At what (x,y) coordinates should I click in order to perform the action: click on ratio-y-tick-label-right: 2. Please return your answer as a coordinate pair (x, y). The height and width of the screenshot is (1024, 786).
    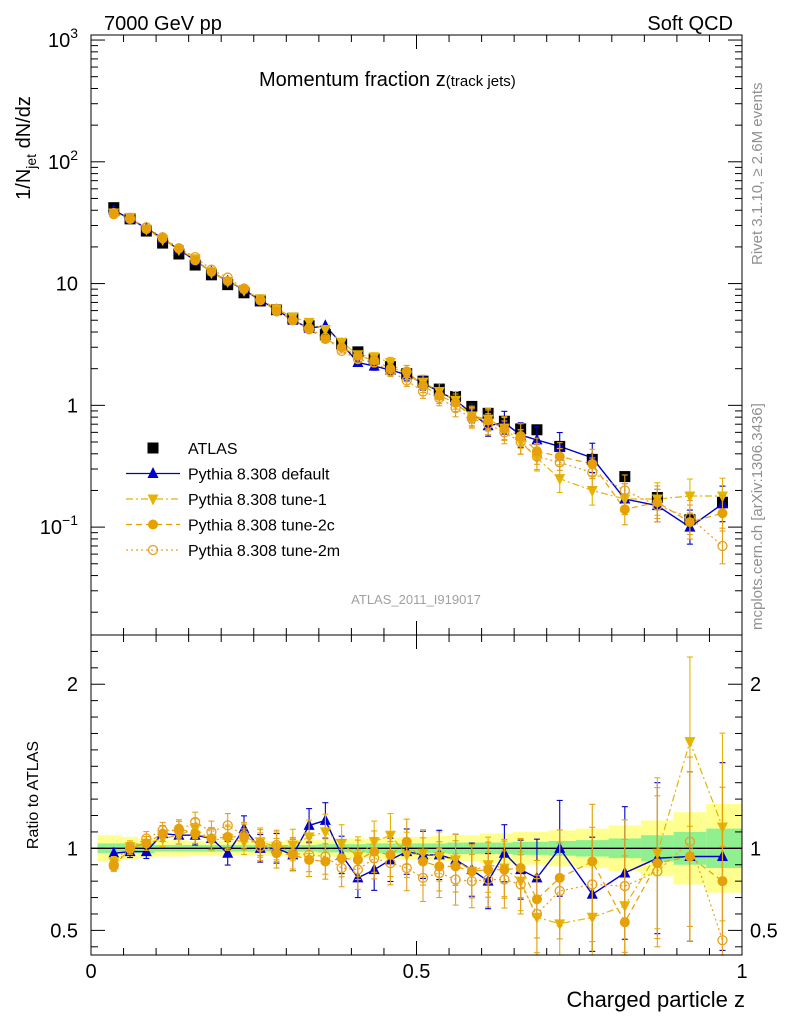
    Looking at the image, I should click on (755, 685).